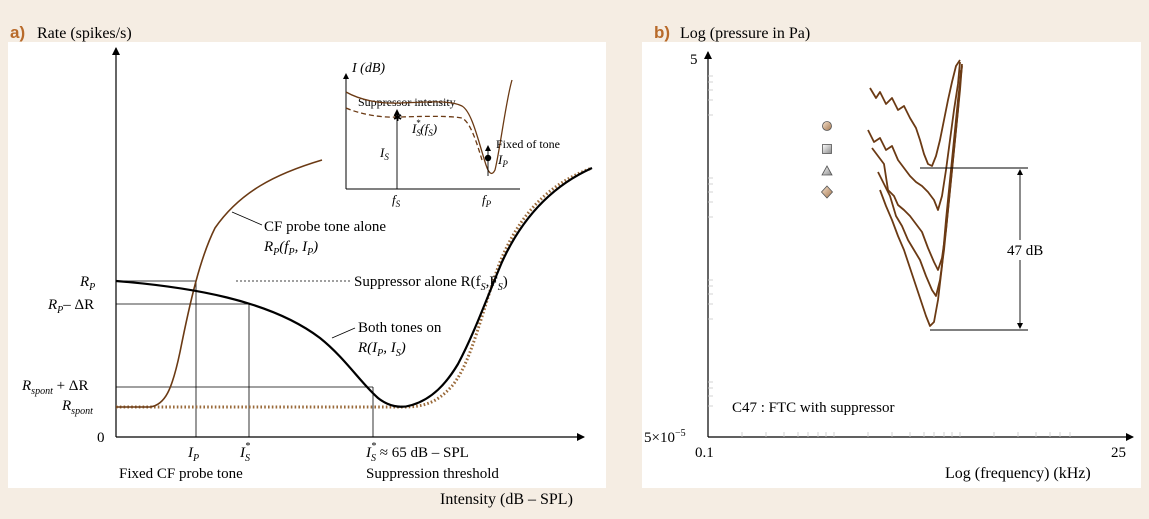 This screenshot has width=1149, height=519. What do you see at coordinates (813, 408) in the screenshot?
I see `panel-b-caption: C47 : FTC with suppressor` at bounding box center [813, 408].